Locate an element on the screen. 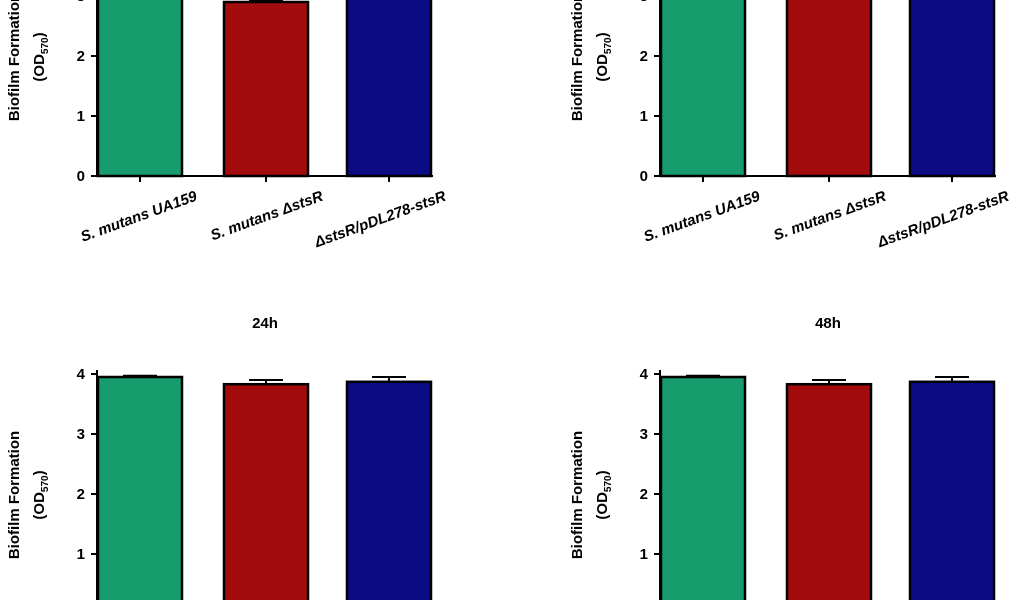 This screenshot has width=1024, height=600. chart-title: 24h is located at coordinates (265, 323).